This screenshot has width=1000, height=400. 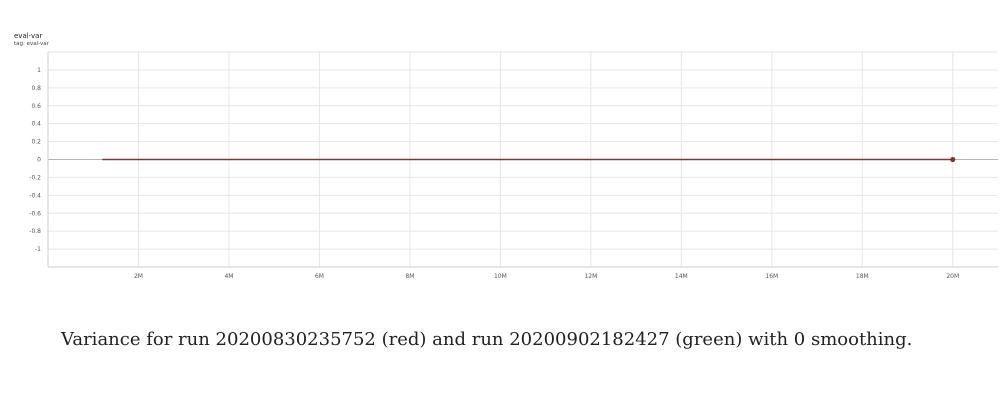 I want to click on series-layer, so click(x=529, y=159).